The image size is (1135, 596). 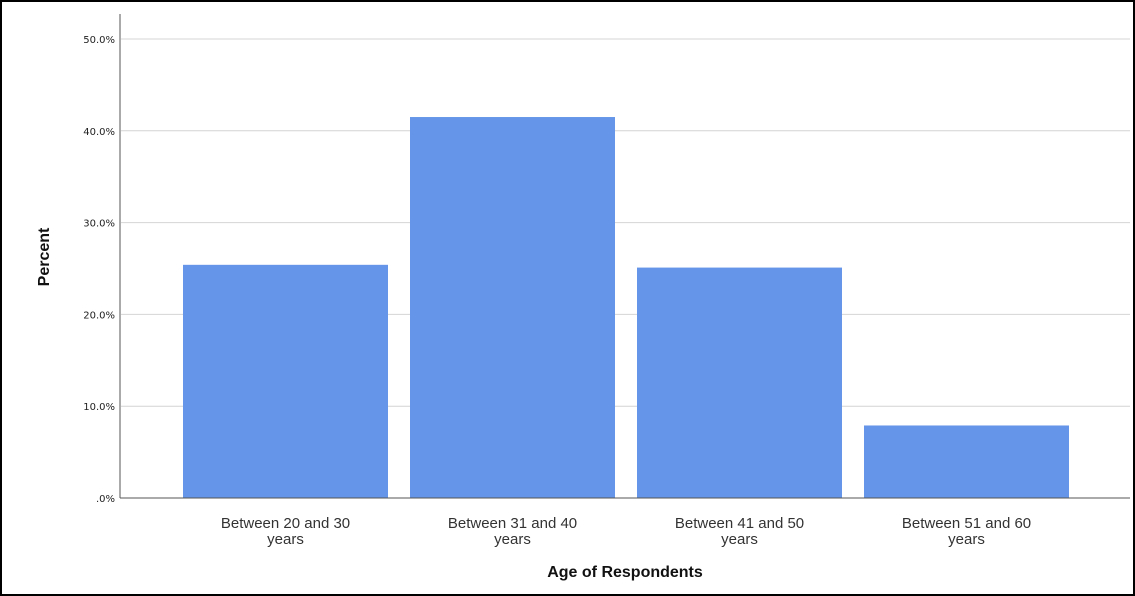 I want to click on y-tick-label: 20.0%, so click(x=99, y=315).